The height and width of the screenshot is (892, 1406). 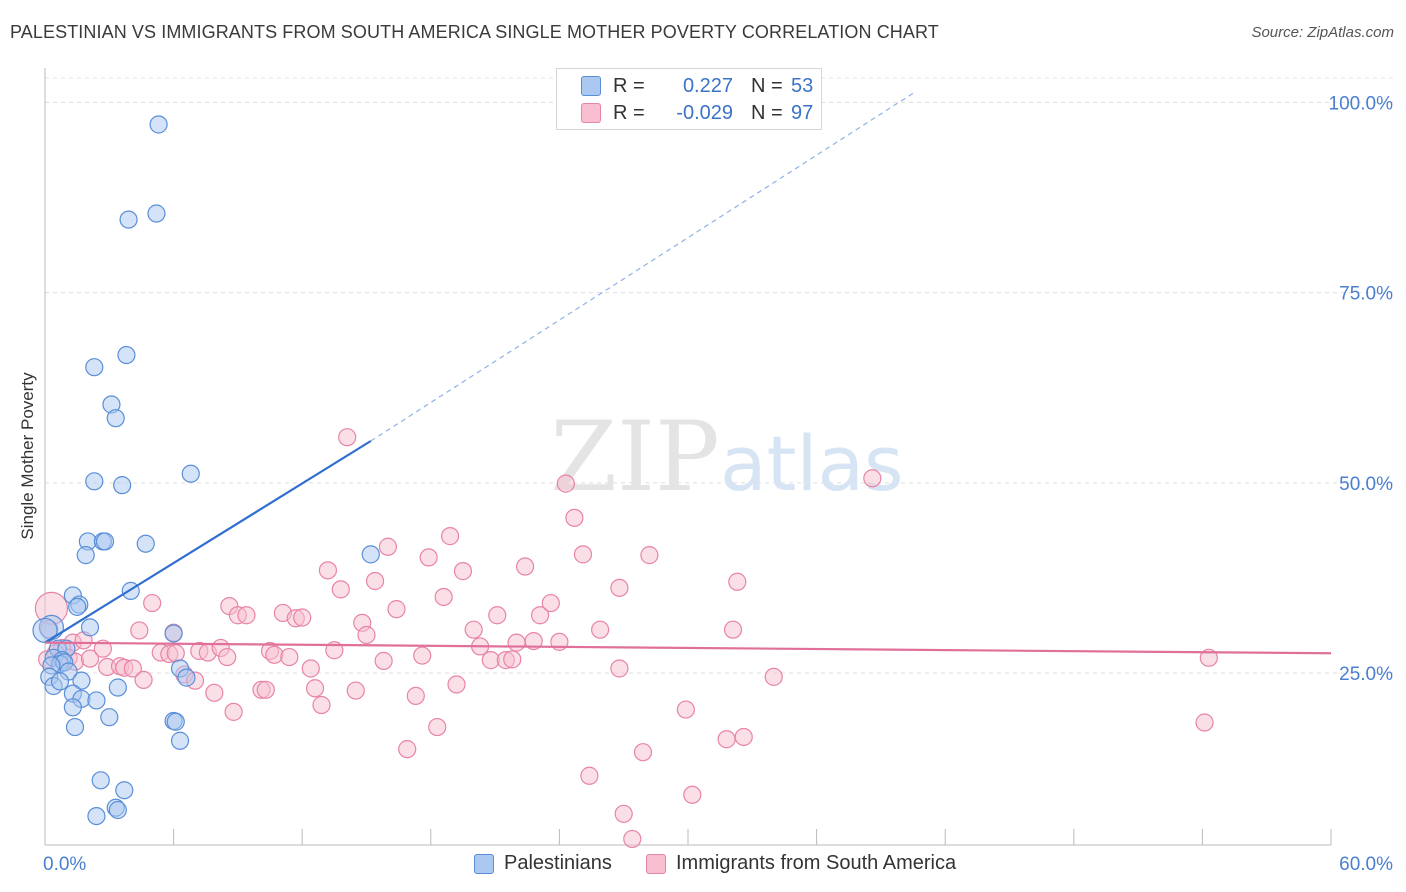 I want to click on trend-line-palestinians, so click(x=208, y=542).